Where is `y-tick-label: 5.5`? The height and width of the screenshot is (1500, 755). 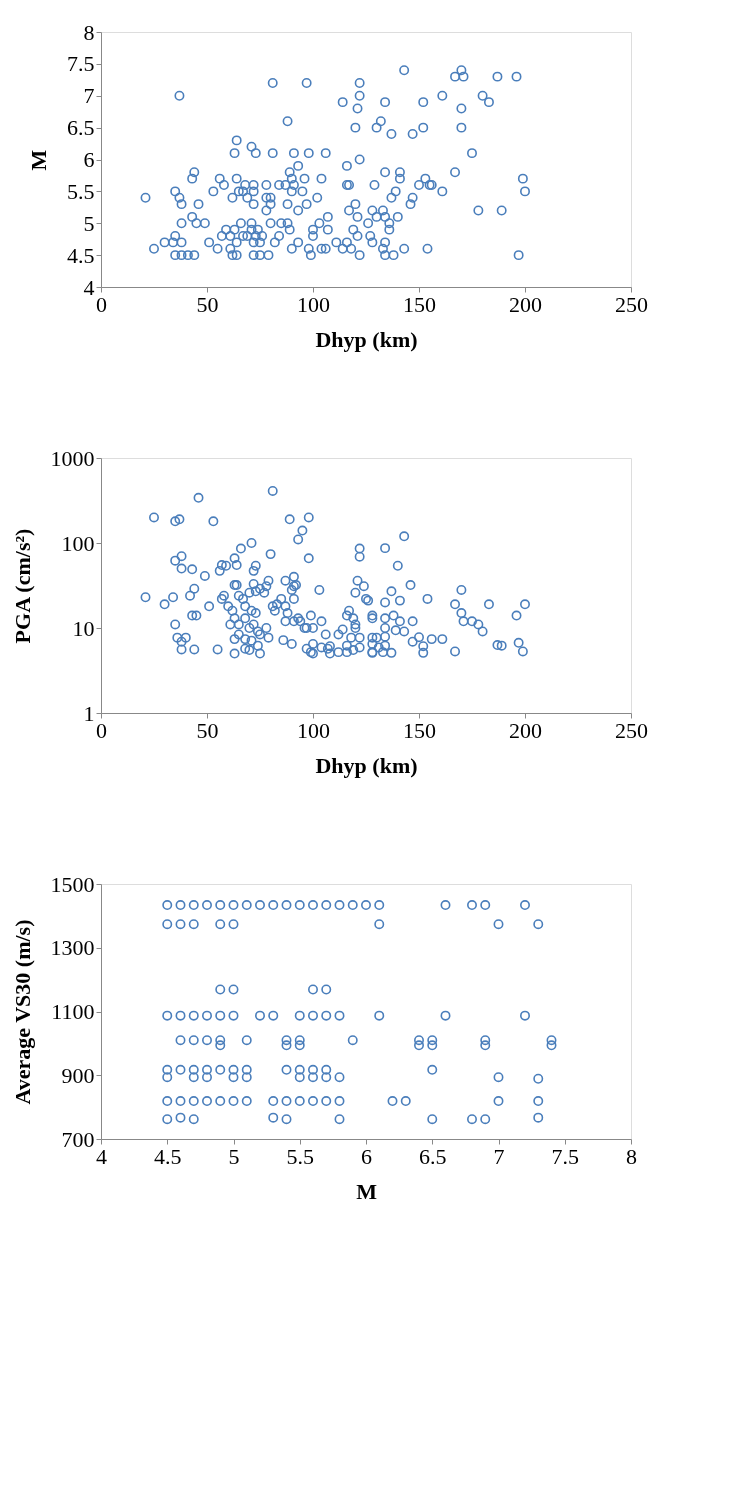 y-tick-label: 5.5 is located at coordinates (81, 191).